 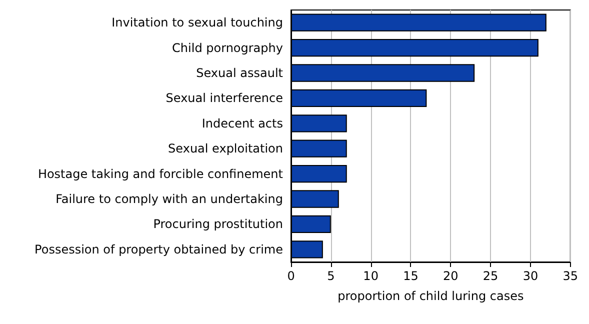 What do you see at coordinates (242, 123) in the screenshot?
I see `y-tick-label: Indecent acts` at bounding box center [242, 123].